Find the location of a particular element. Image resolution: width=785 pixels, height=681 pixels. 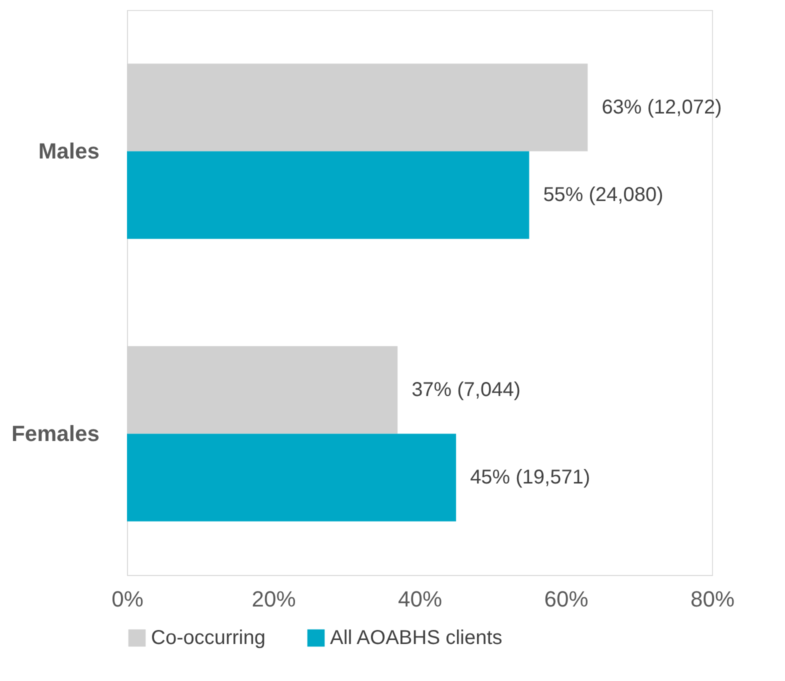

y-tick-label: Females is located at coordinates (55, 433).